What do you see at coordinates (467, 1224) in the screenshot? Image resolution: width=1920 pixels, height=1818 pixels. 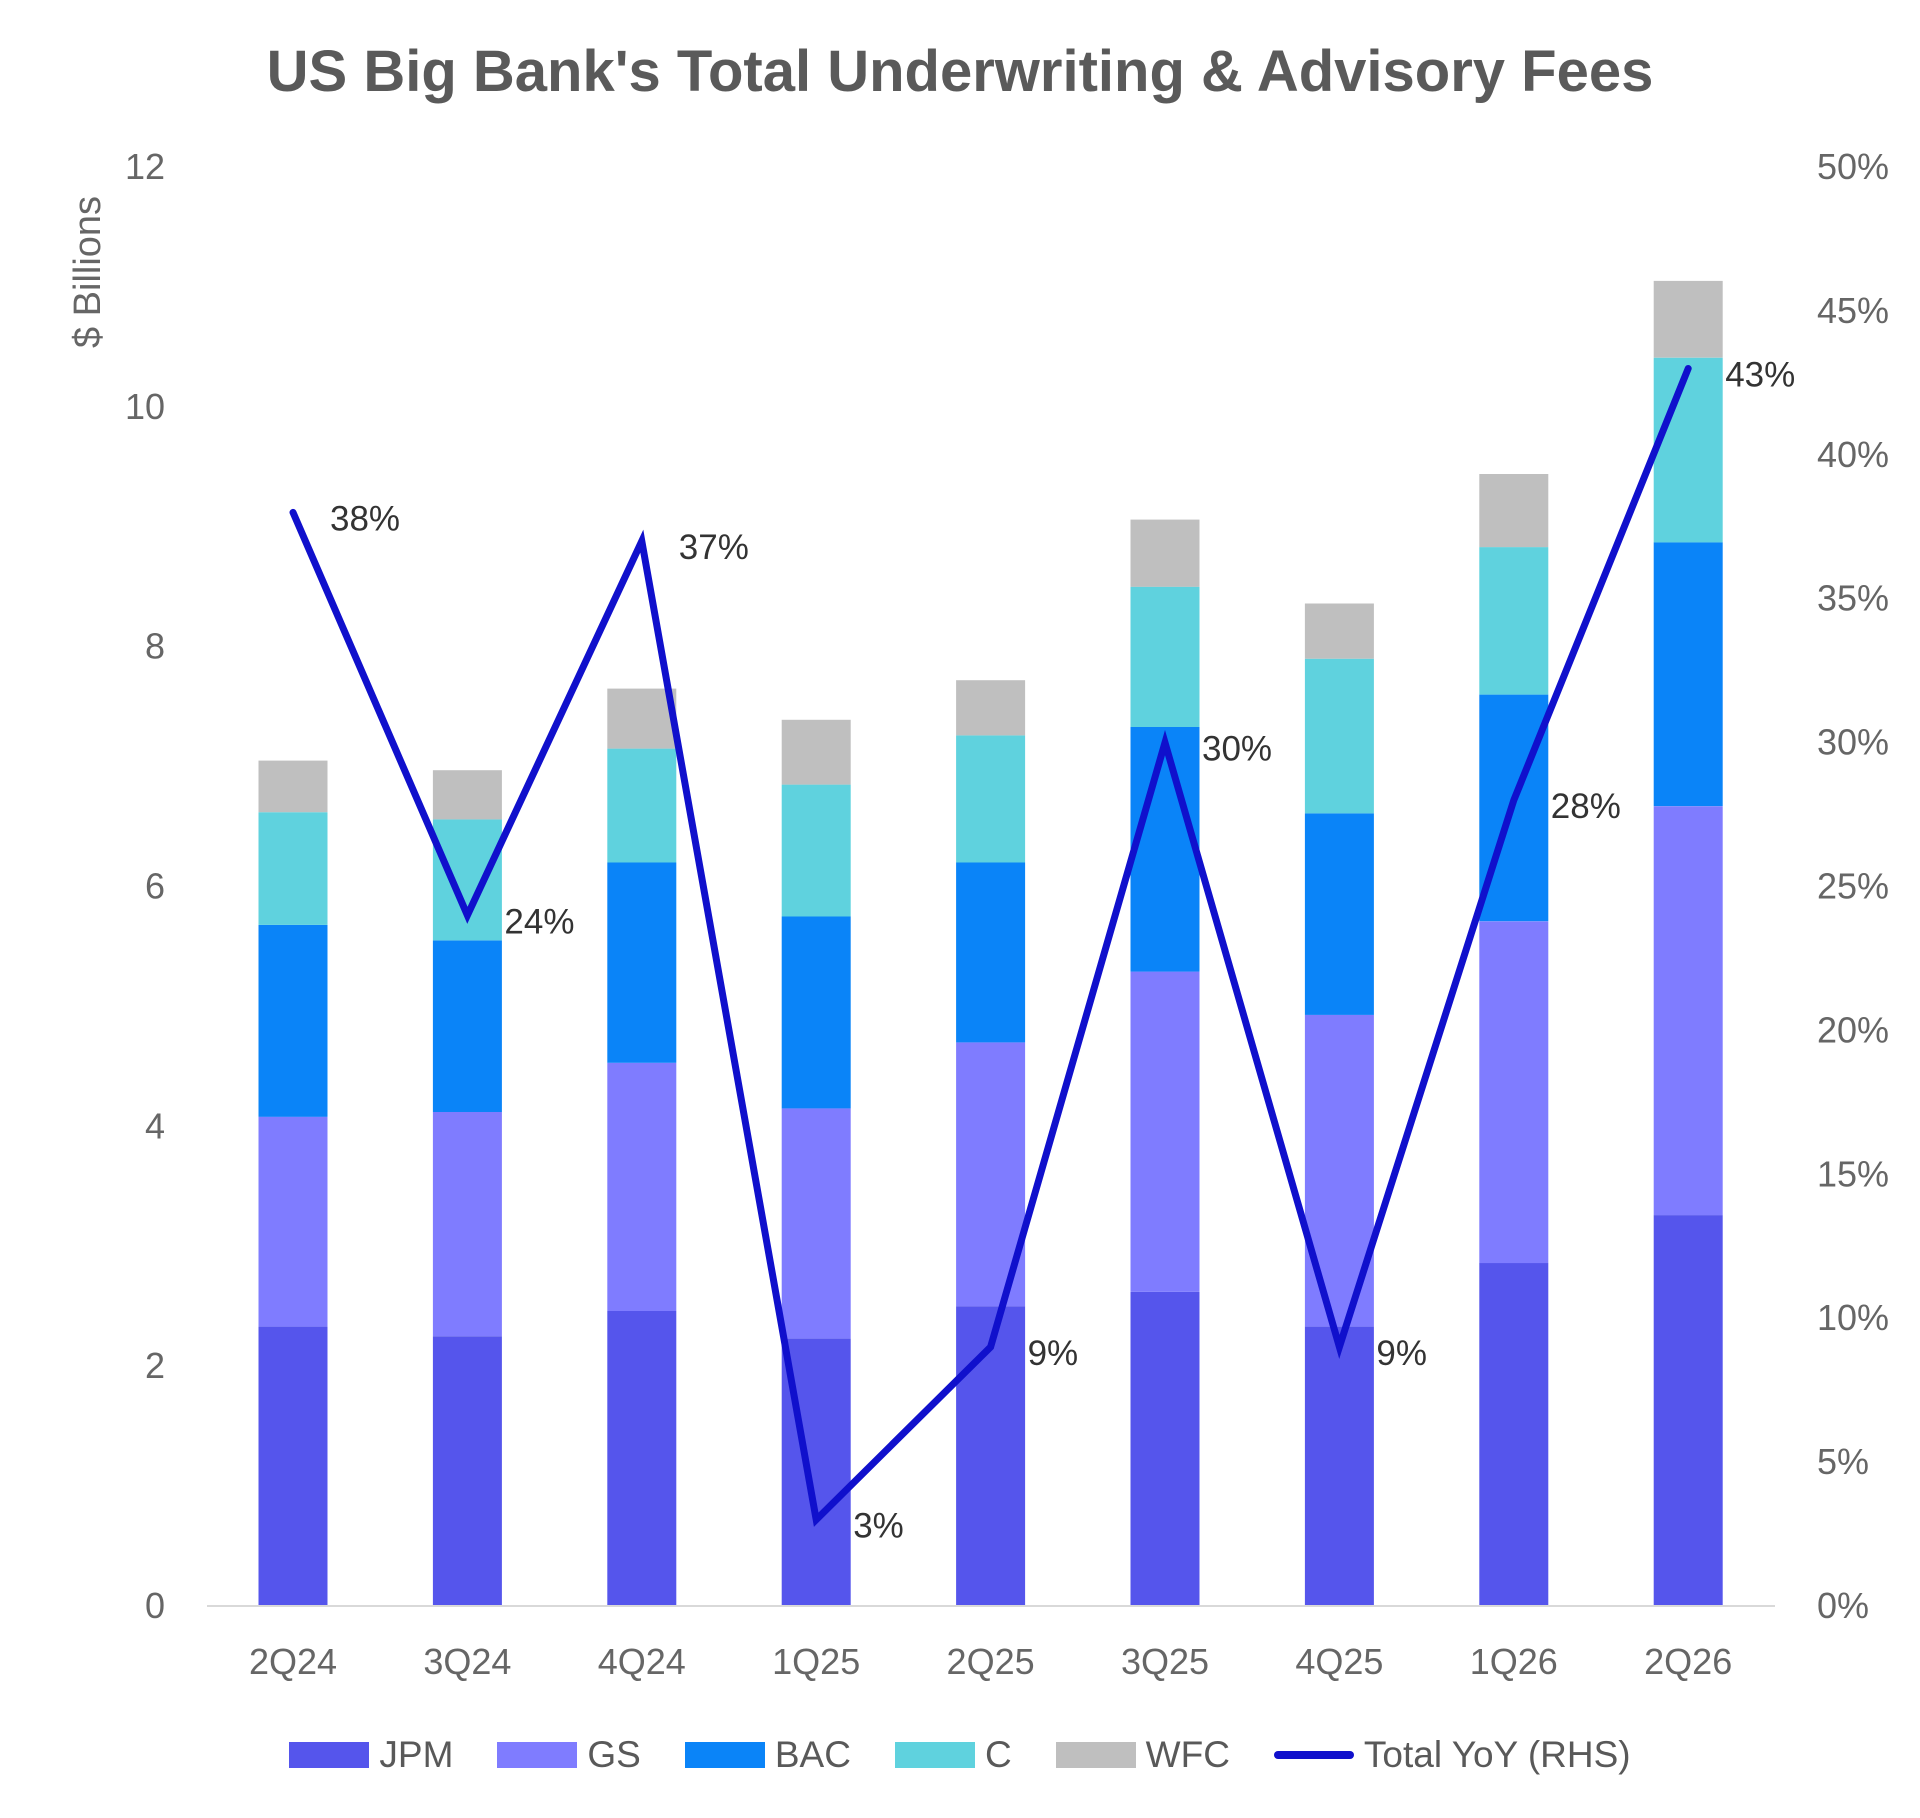 I see `bar-gs-3q24` at bounding box center [467, 1224].